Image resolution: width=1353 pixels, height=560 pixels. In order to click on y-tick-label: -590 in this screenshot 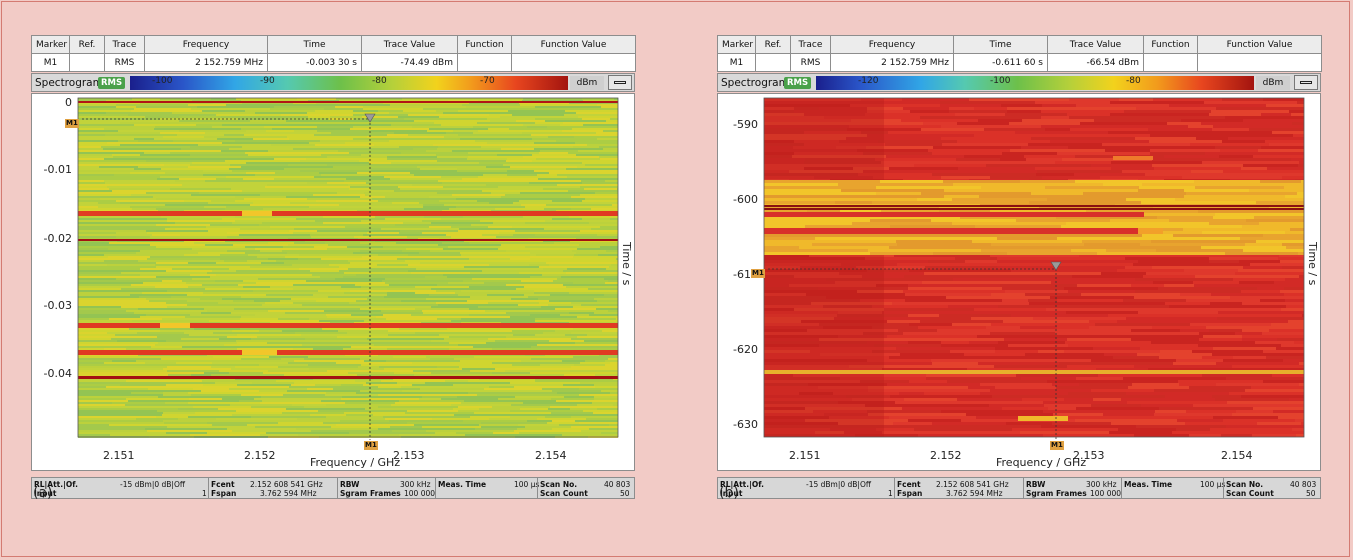, I will do `click(745, 124)`.